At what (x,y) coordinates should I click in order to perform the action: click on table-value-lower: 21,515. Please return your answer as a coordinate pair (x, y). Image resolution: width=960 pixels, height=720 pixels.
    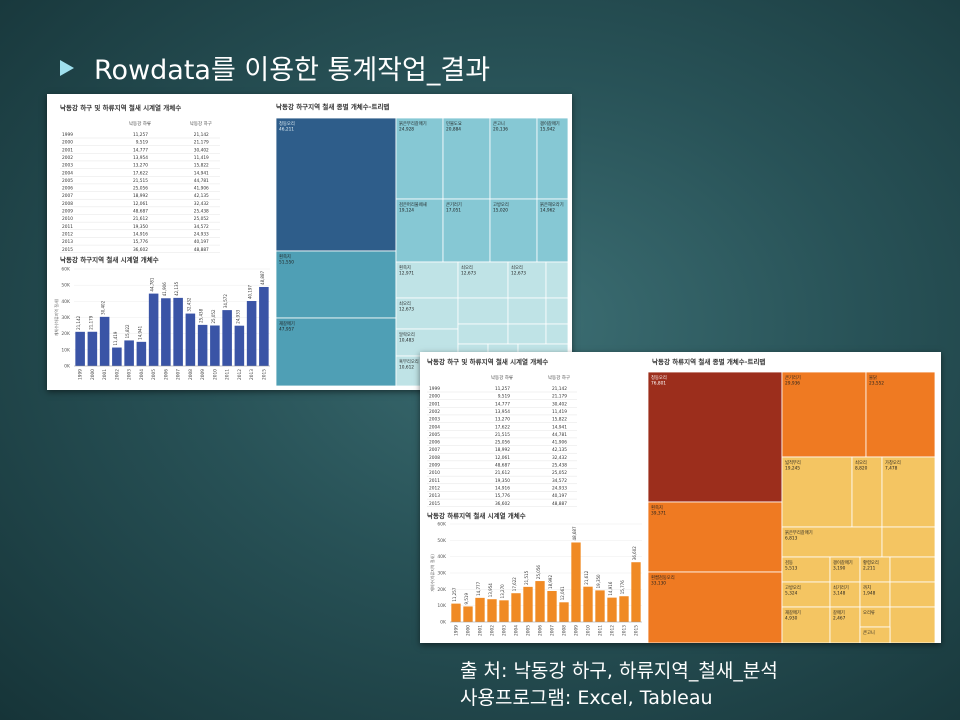
    Looking at the image, I should click on (502, 435).